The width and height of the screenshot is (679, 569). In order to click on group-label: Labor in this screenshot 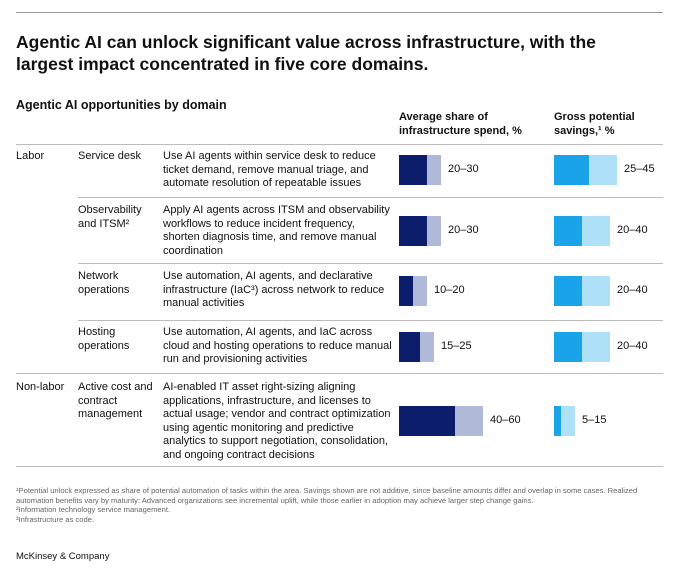, I will do `click(30, 156)`.